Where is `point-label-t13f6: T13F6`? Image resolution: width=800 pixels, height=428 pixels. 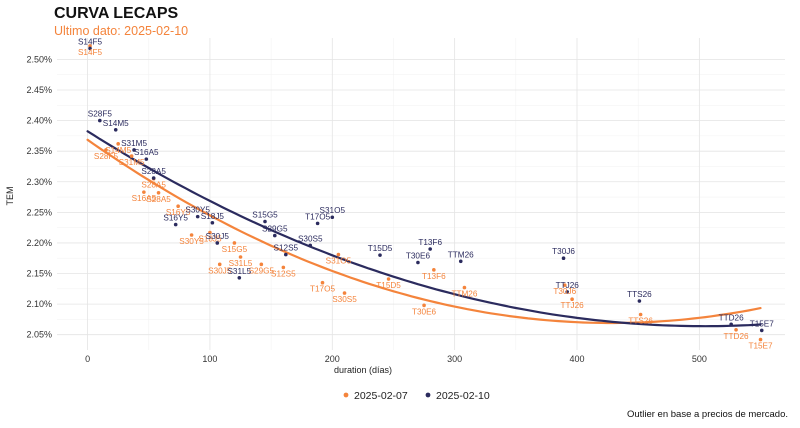 point-label-t13f6: T13F6 is located at coordinates (434, 276).